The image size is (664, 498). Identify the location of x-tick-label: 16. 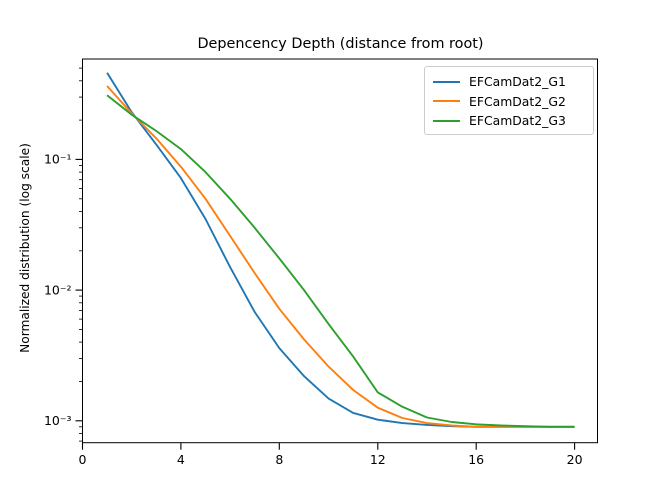
(476, 459).